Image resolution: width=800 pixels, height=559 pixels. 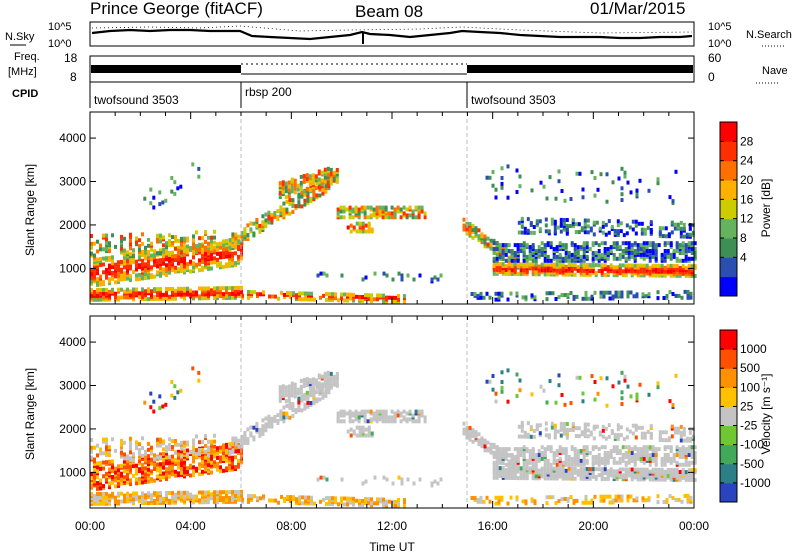 What do you see at coordinates (755, 483) in the screenshot?
I see `velocity-cbar-tick-7: -1000` at bounding box center [755, 483].